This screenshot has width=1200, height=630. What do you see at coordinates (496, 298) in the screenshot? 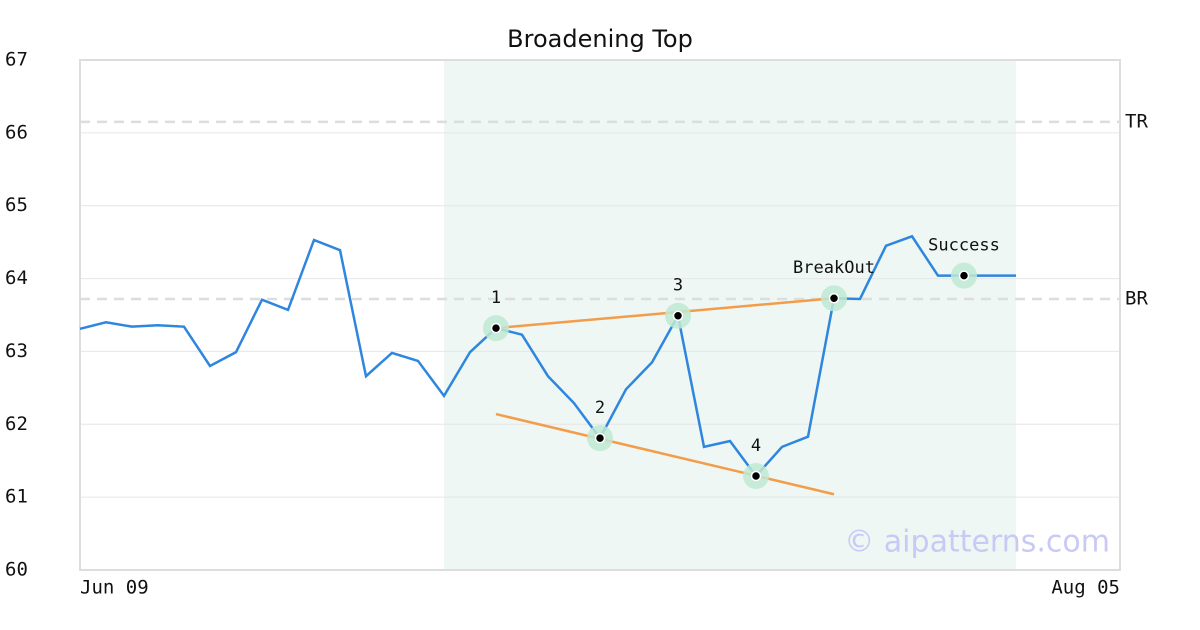
I see `marker-label: 1` at bounding box center [496, 298].